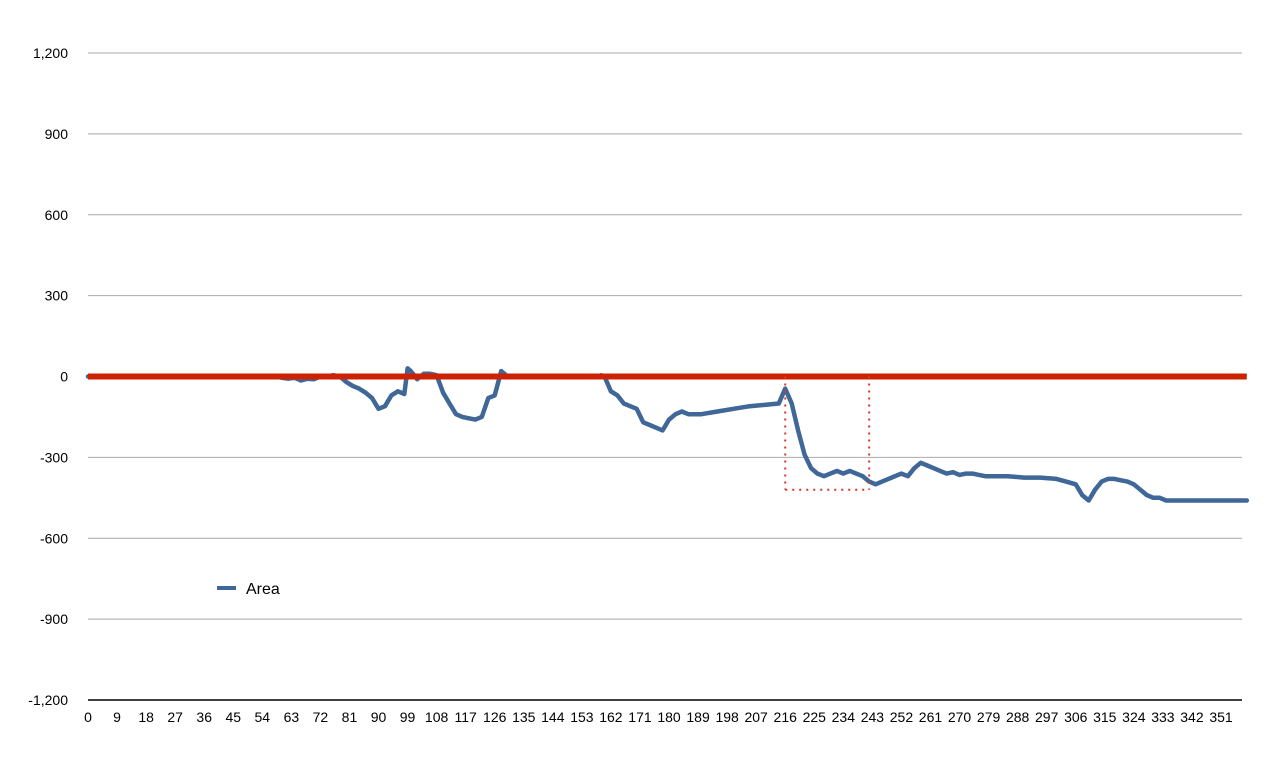 The height and width of the screenshot is (766, 1280). Describe the element at coordinates (1018, 717) in the screenshot. I see `x-tick-label: 288` at that location.